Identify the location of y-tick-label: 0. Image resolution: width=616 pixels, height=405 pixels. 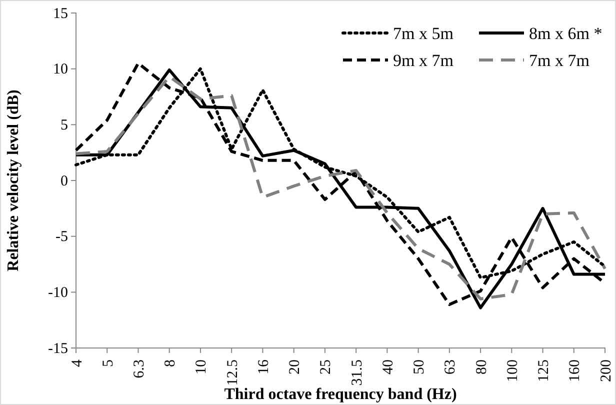
(64, 181).